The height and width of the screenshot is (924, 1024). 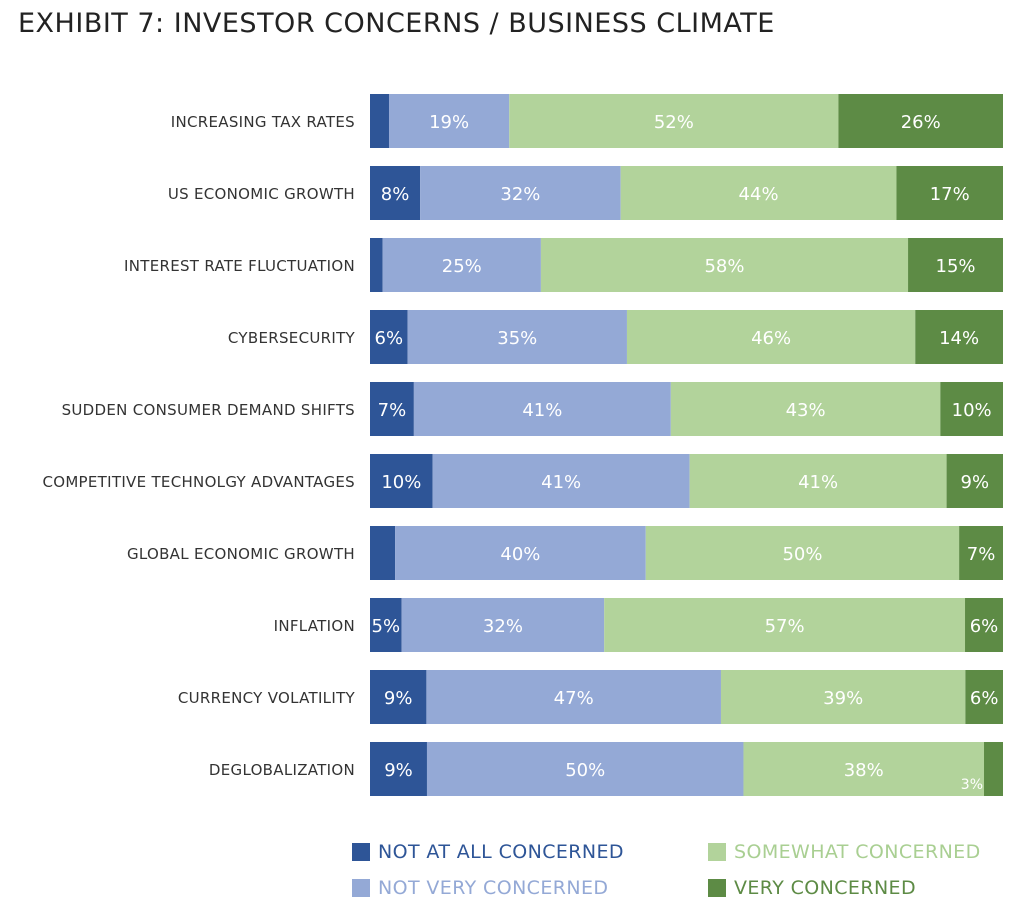 I want to click on value-label-deglobalization-not-at-all-concerned: 9%, so click(x=398, y=770).